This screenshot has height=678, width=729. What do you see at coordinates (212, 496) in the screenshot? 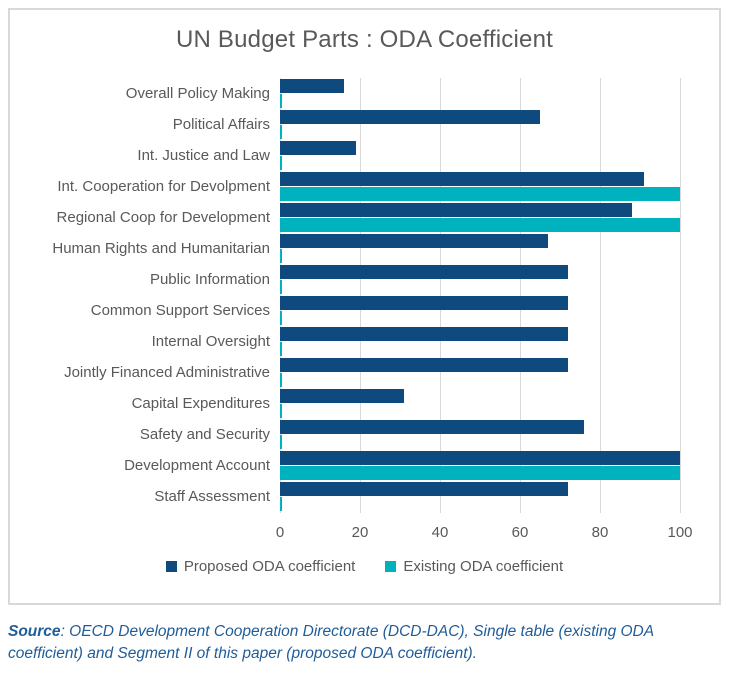
I see `category-label: Staff Assessment` at bounding box center [212, 496].